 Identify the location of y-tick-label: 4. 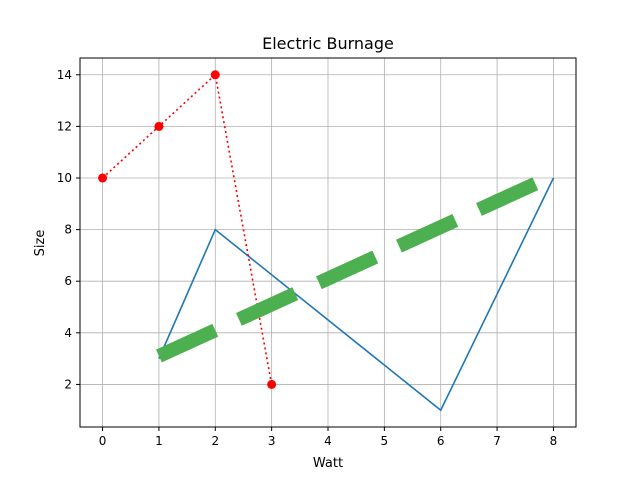
(68, 333).